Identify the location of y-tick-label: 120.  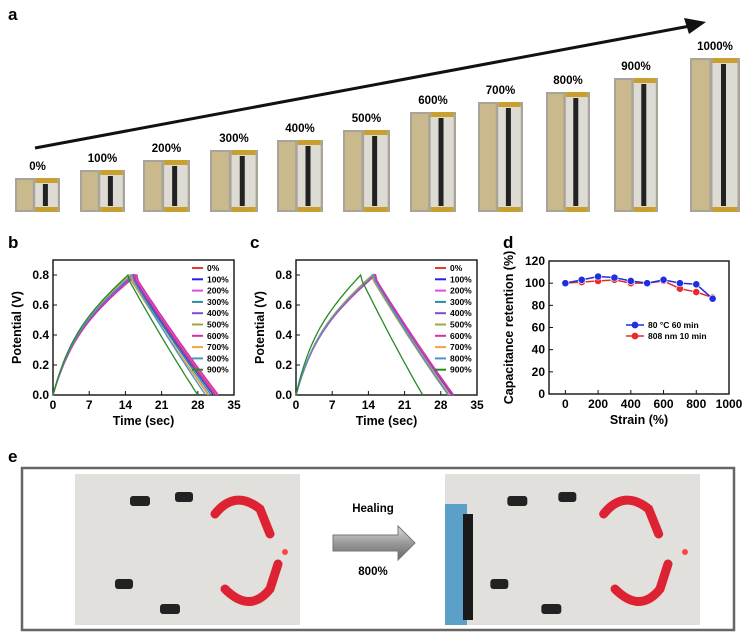
(535, 261).